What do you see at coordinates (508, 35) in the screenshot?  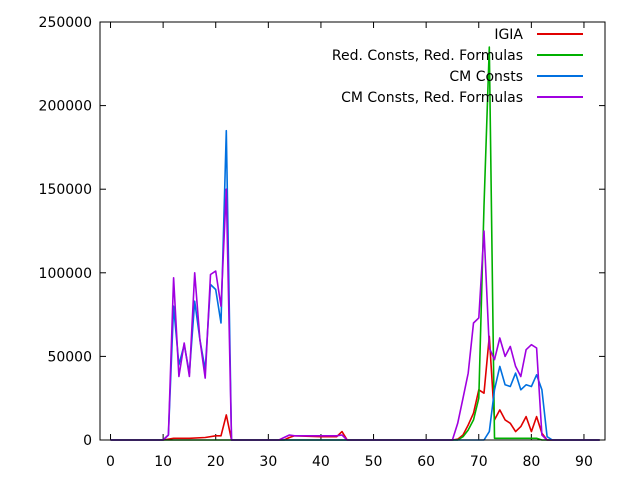 I see `legend-label: IGIA` at bounding box center [508, 35].